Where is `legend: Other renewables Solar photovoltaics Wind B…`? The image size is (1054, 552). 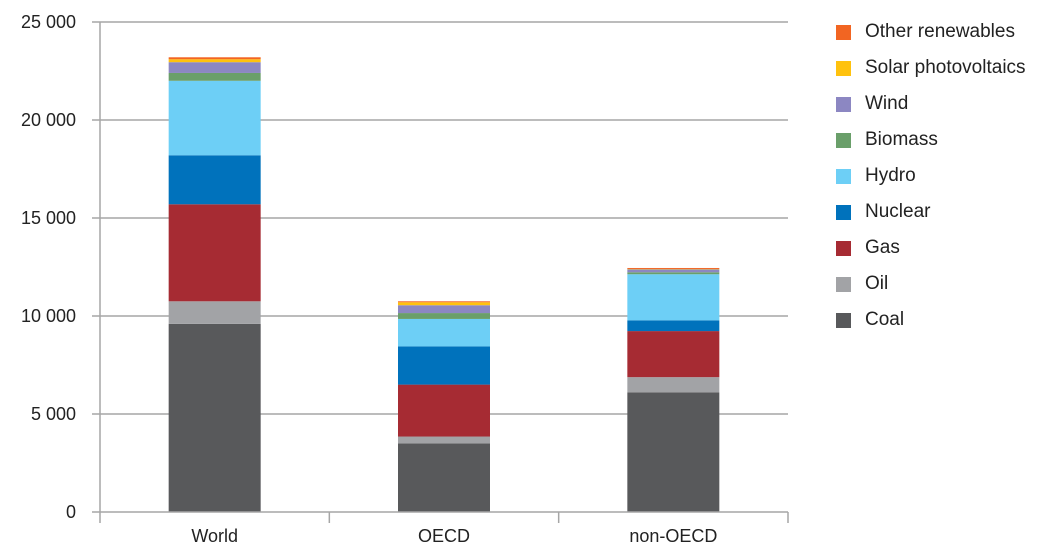 legend: Other renewables Solar photovoltaics Wind B… is located at coordinates (943, 176).